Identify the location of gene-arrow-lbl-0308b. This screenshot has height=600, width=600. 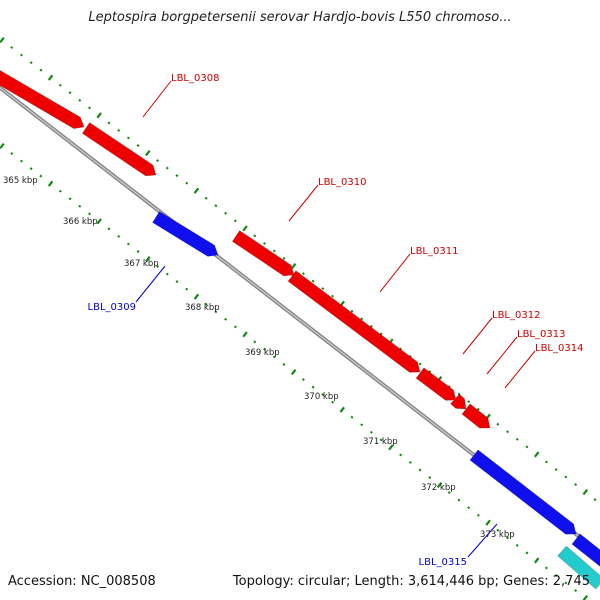
(119, 149).